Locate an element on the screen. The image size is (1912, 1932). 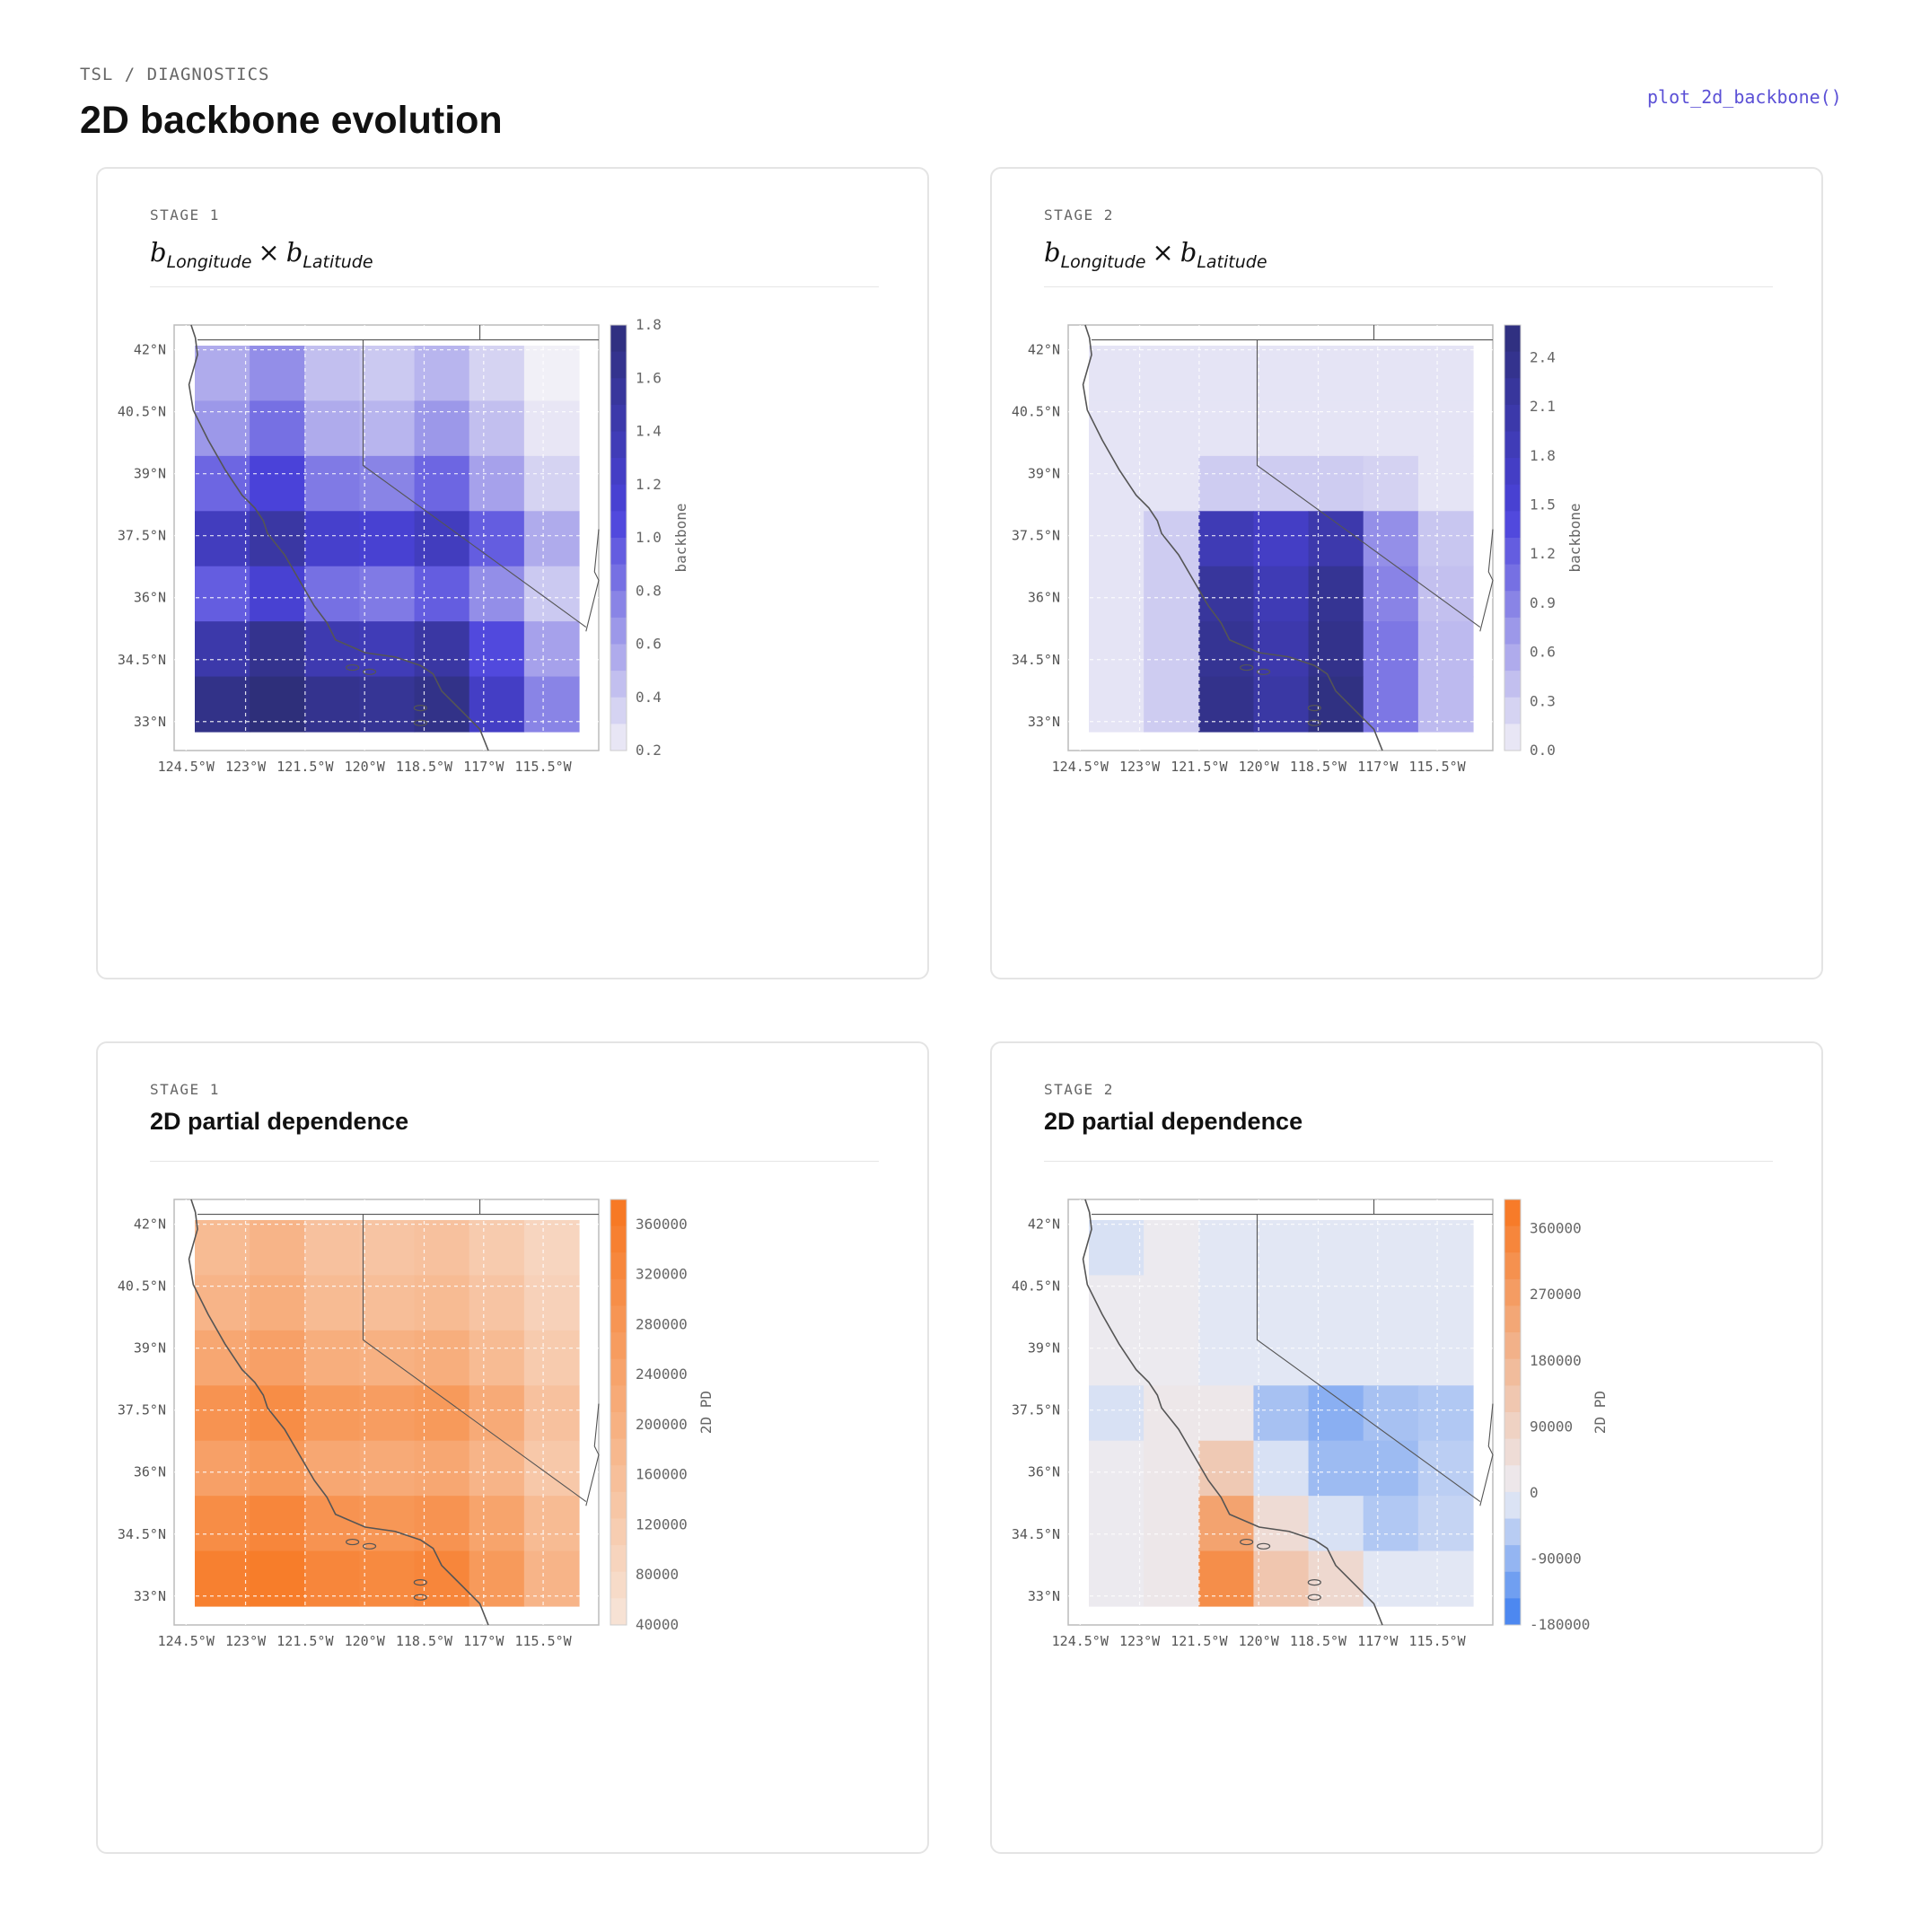
colorbar-tick-label: 0.9 is located at coordinates (1543, 602).